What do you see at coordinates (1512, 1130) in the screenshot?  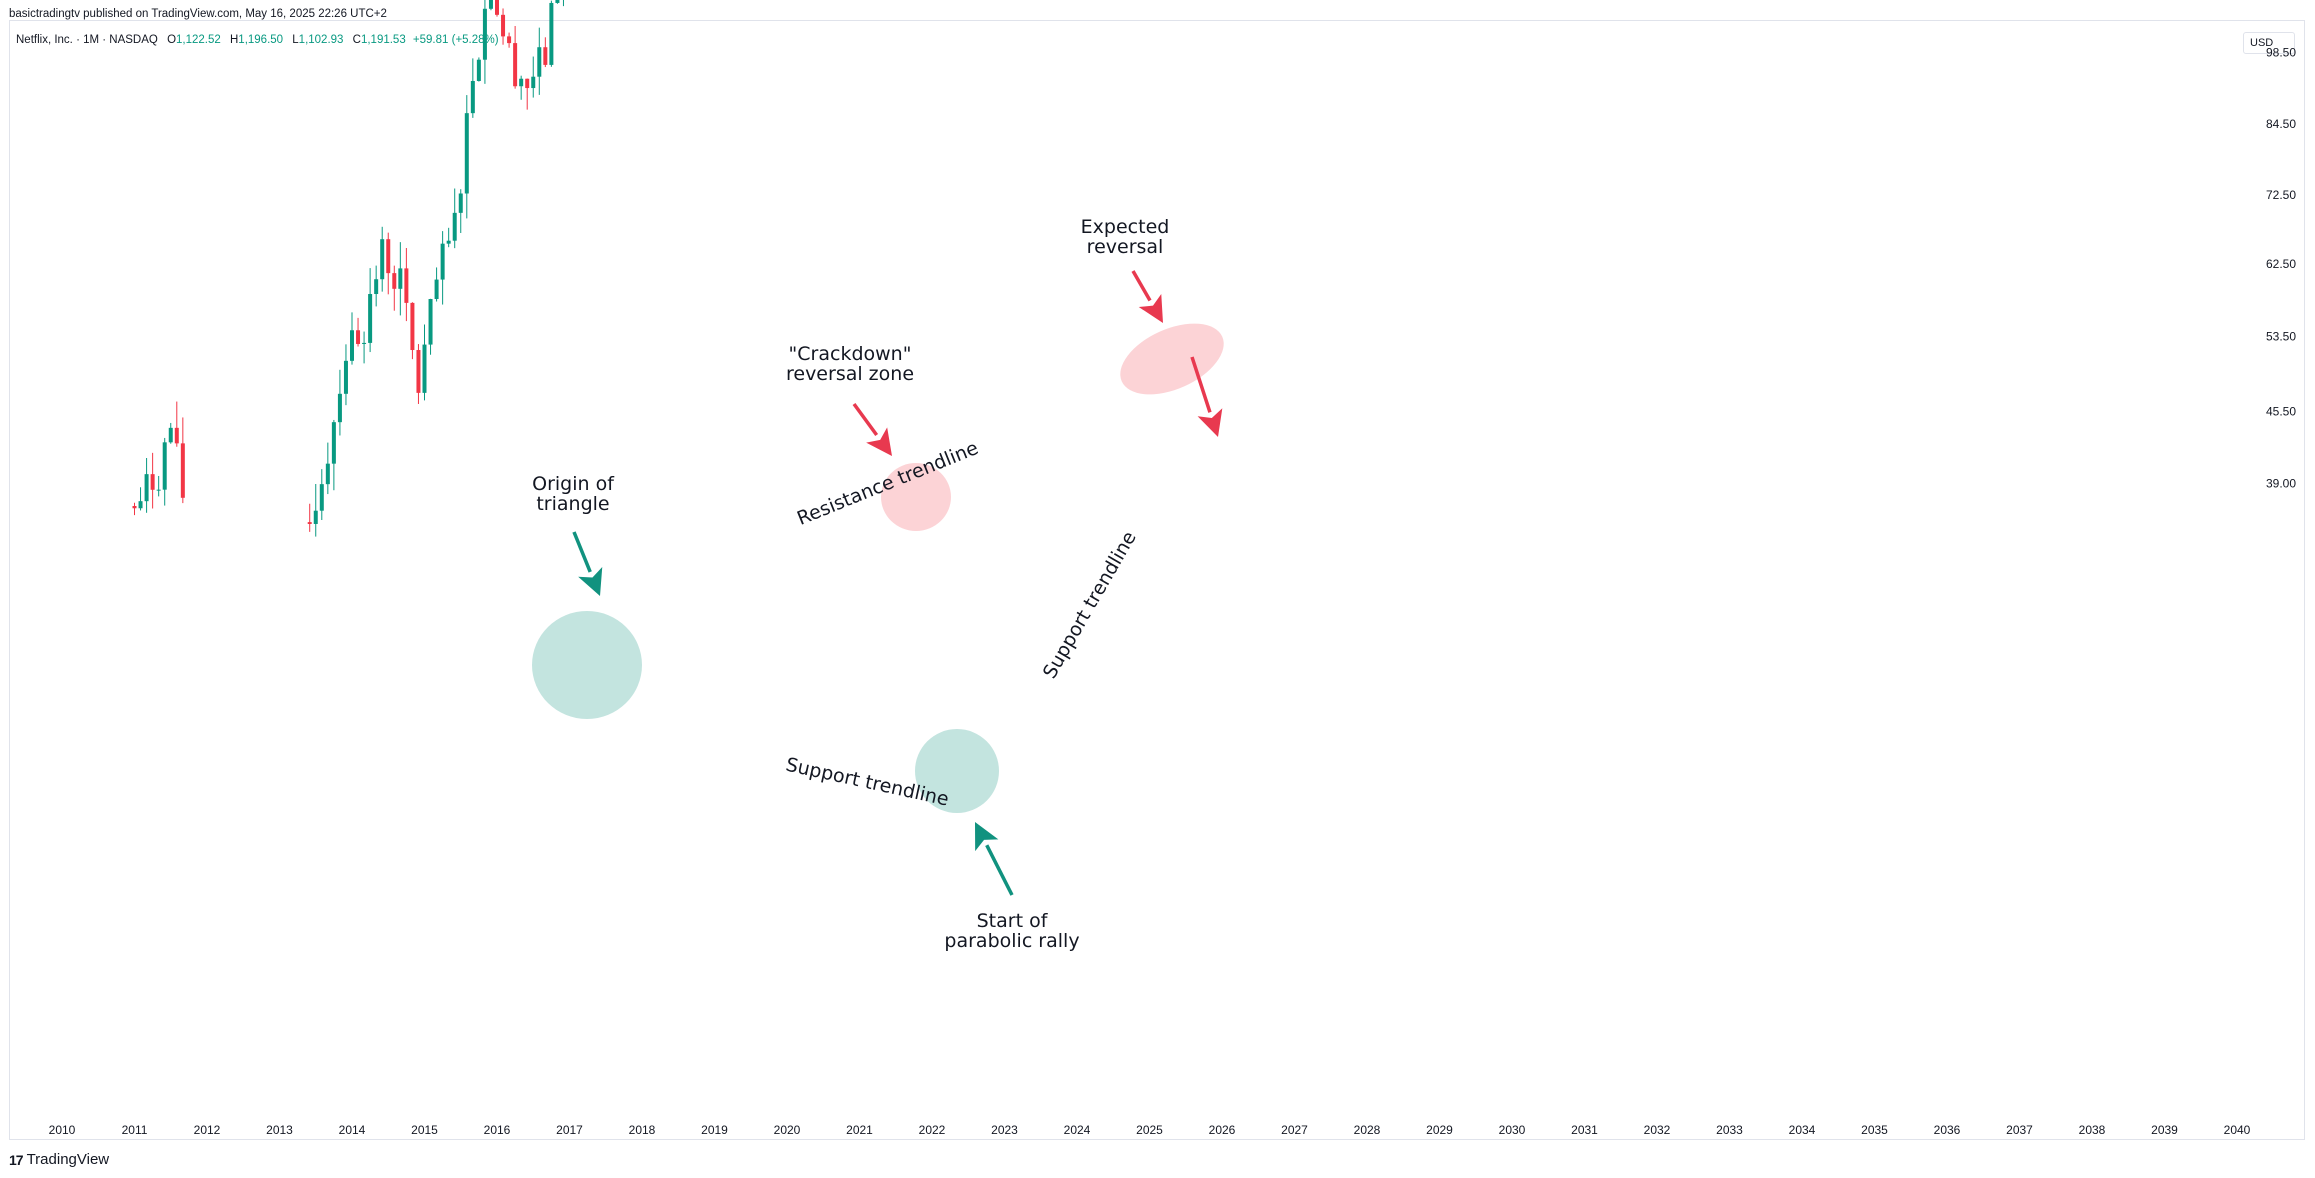 I see `x-tick-label: 2030` at bounding box center [1512, 1130].